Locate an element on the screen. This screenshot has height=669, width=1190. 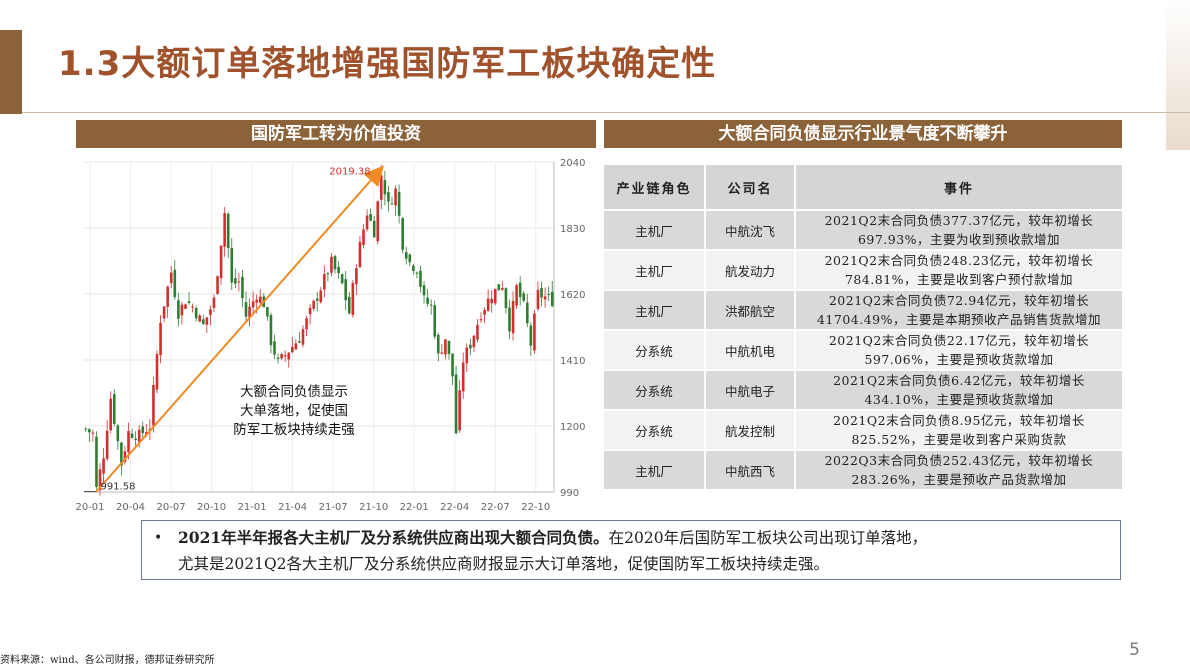
trend-note-line: 大额合同负债显示 is located at coordinates (294, 392).